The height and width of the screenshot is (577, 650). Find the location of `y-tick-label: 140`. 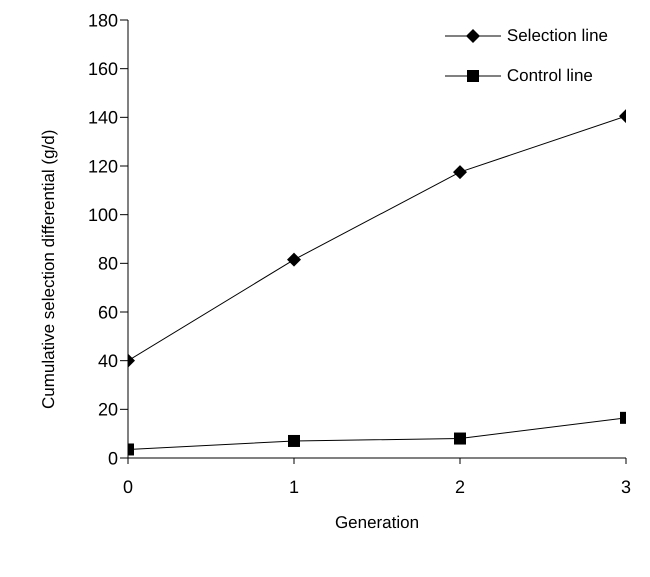

y-tick-label: 140 is located at coordinates (103, 118).